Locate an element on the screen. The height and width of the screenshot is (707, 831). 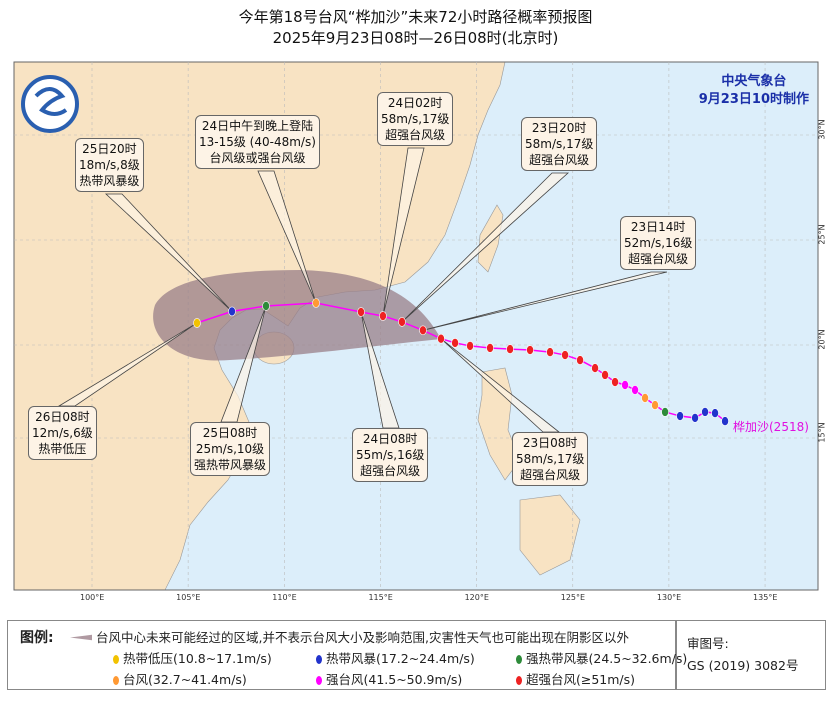
lon-tick-label: 100°E is located at coordinates (92, 597).